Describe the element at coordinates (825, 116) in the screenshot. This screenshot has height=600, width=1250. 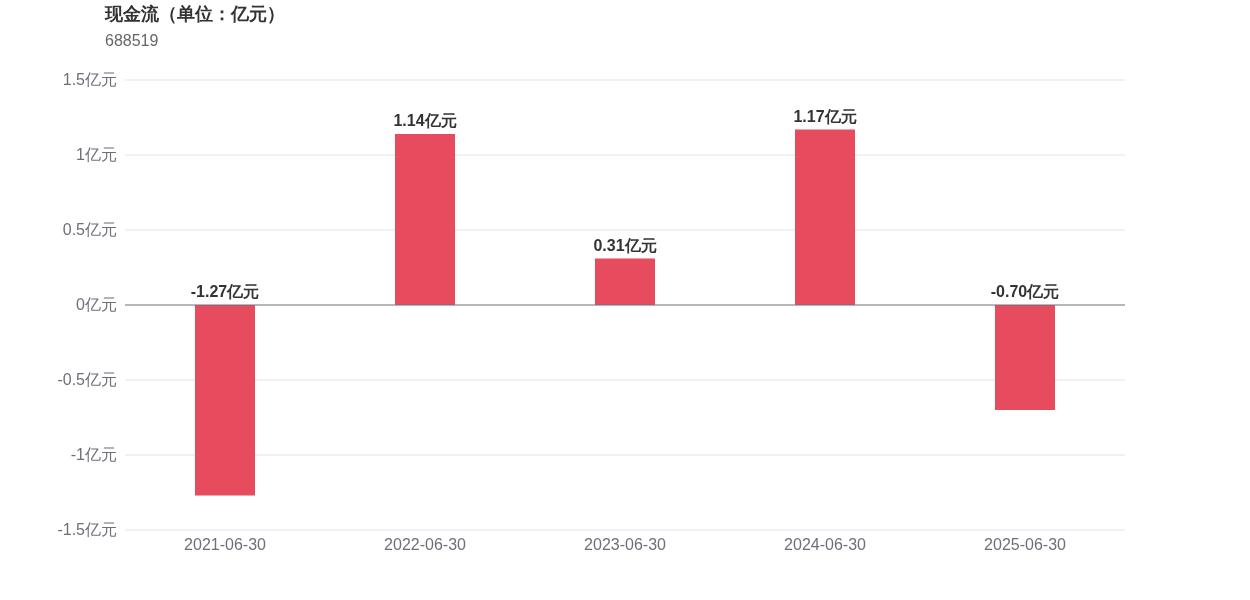
I see `data-label: 1.17亿元` at that location.